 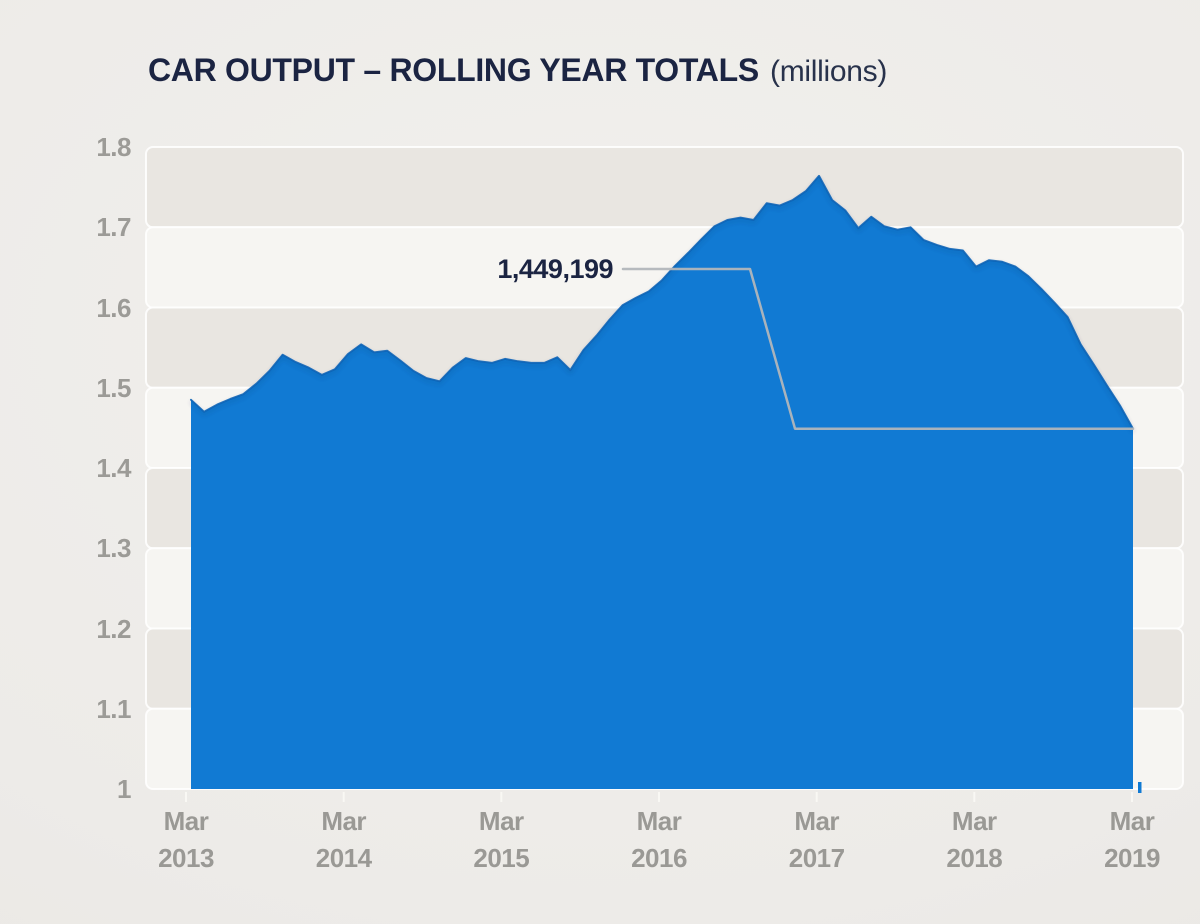 I want to click on y-tick-label: 1, so click(x=124, y=789).